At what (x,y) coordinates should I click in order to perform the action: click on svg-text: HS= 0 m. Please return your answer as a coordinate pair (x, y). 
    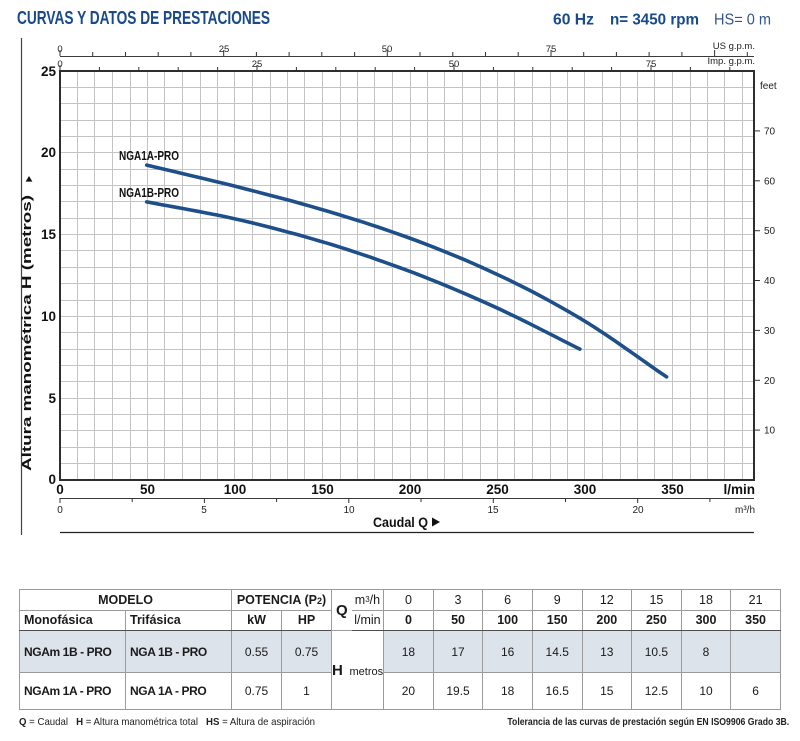
    Looking at the image, I should click on (742, 20).